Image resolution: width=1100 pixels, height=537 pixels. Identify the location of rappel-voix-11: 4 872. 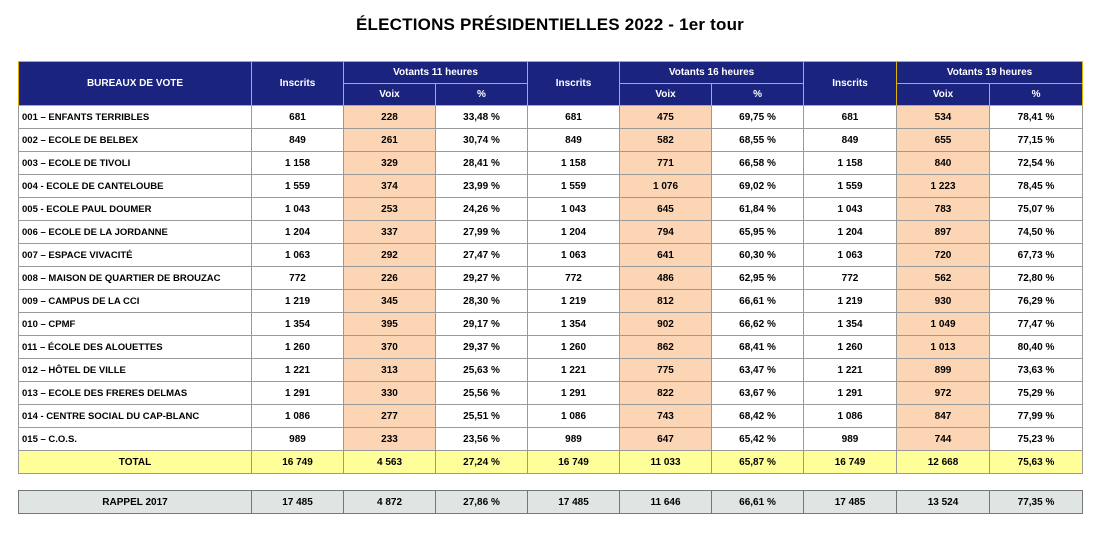
(389, 502).